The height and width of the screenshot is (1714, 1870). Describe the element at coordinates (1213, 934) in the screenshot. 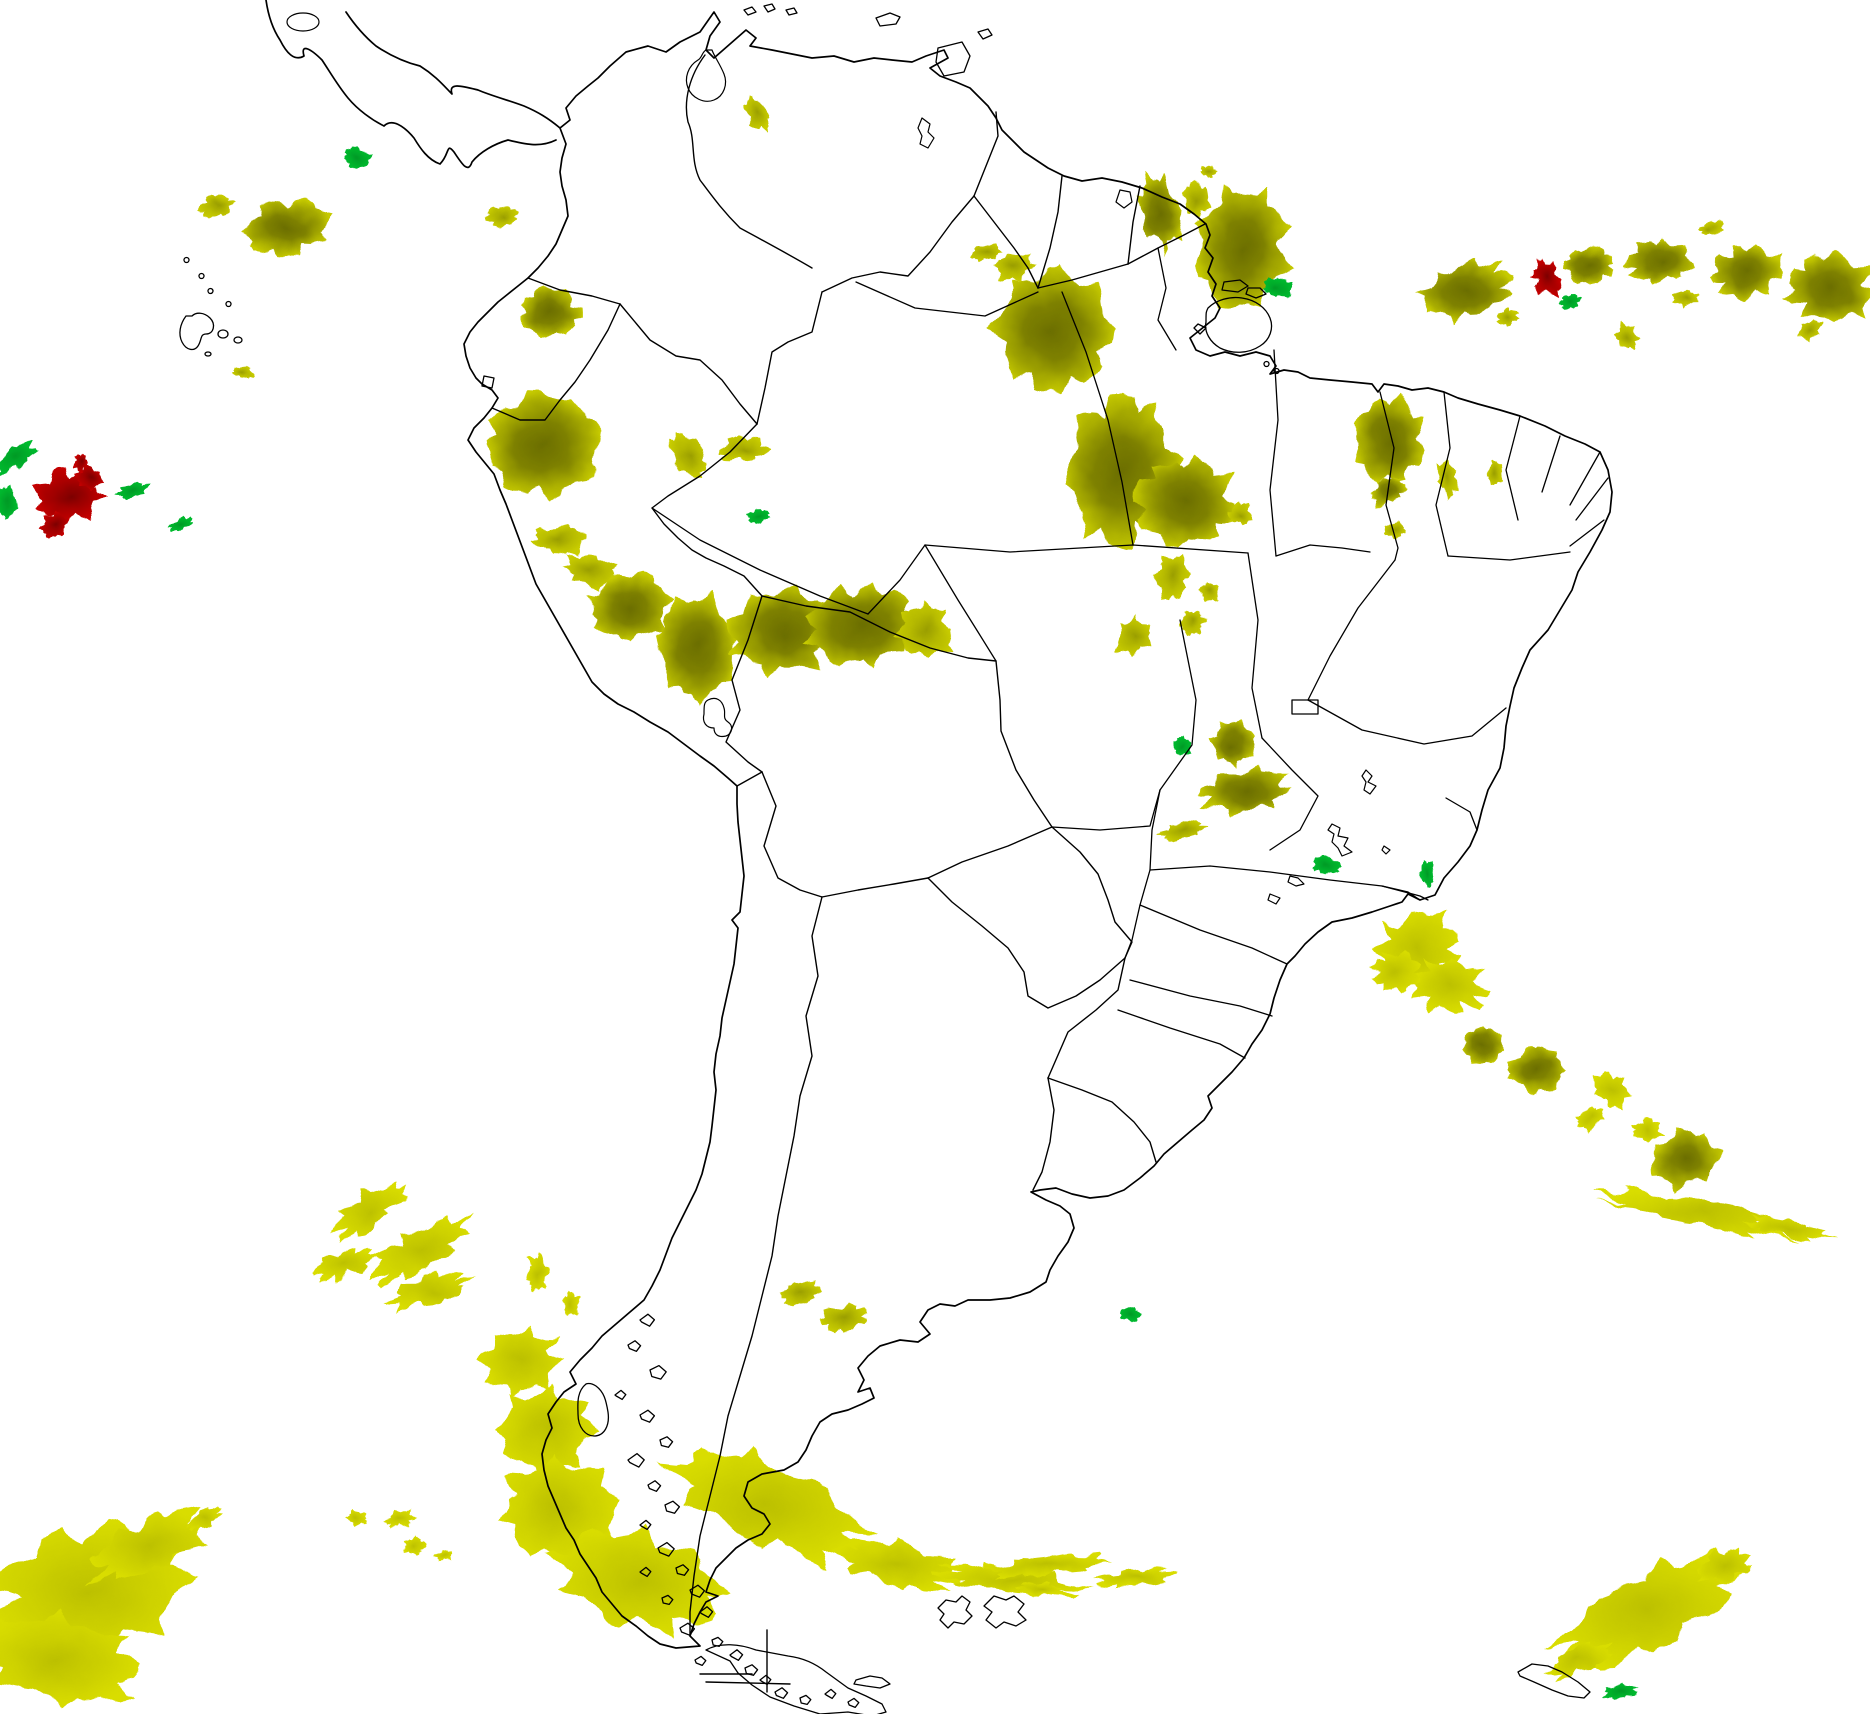

I see `state-sp-parana` at that location.